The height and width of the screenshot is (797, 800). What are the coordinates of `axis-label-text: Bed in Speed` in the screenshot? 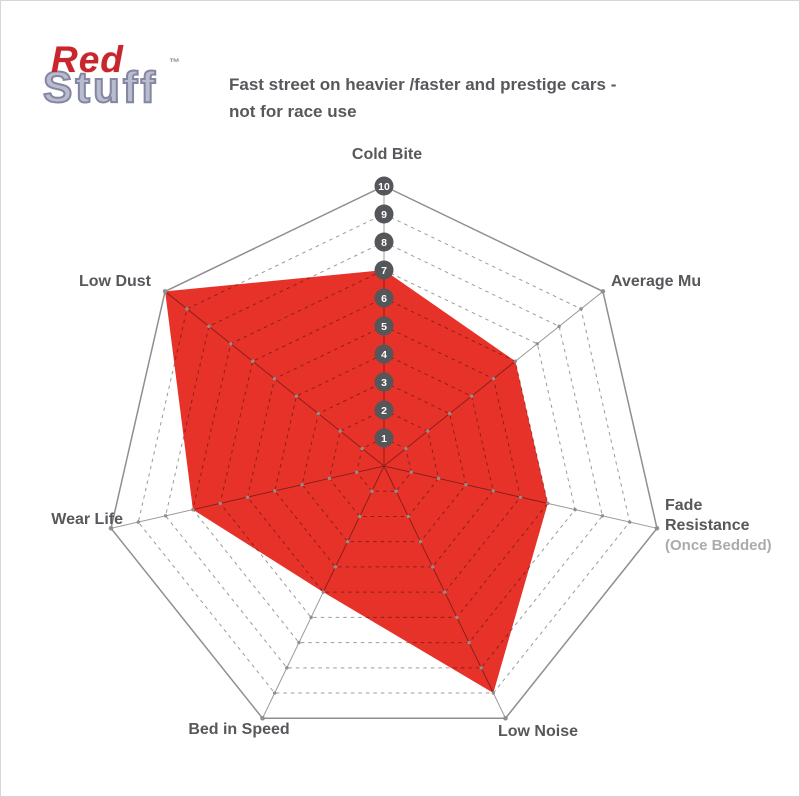 It's located at (239, 729).